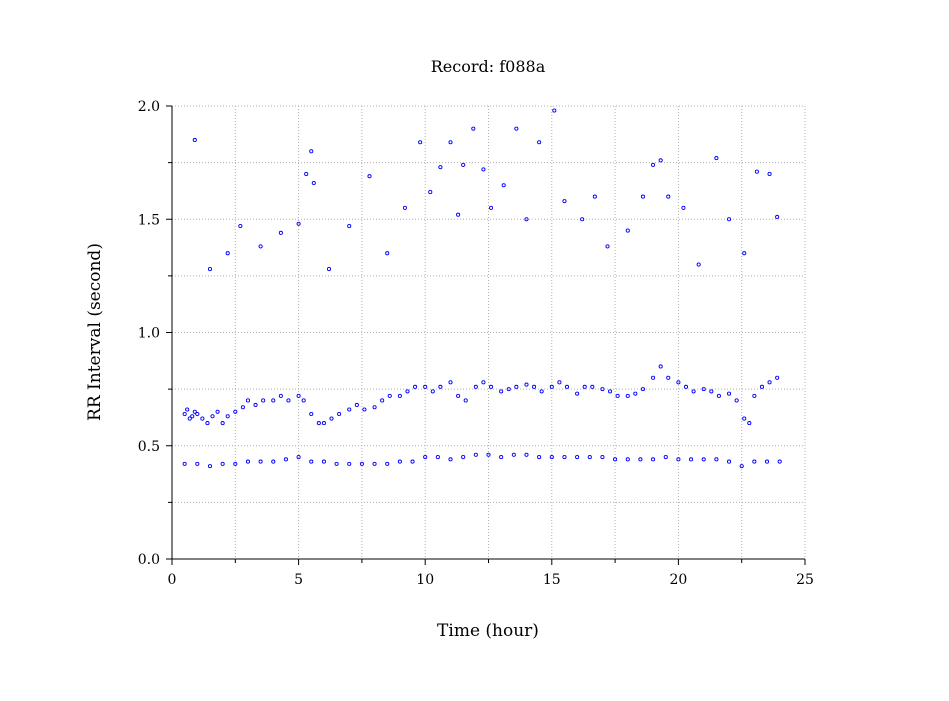  I want to click on y-axis-label: RR Interval (second), so click(95, 332).